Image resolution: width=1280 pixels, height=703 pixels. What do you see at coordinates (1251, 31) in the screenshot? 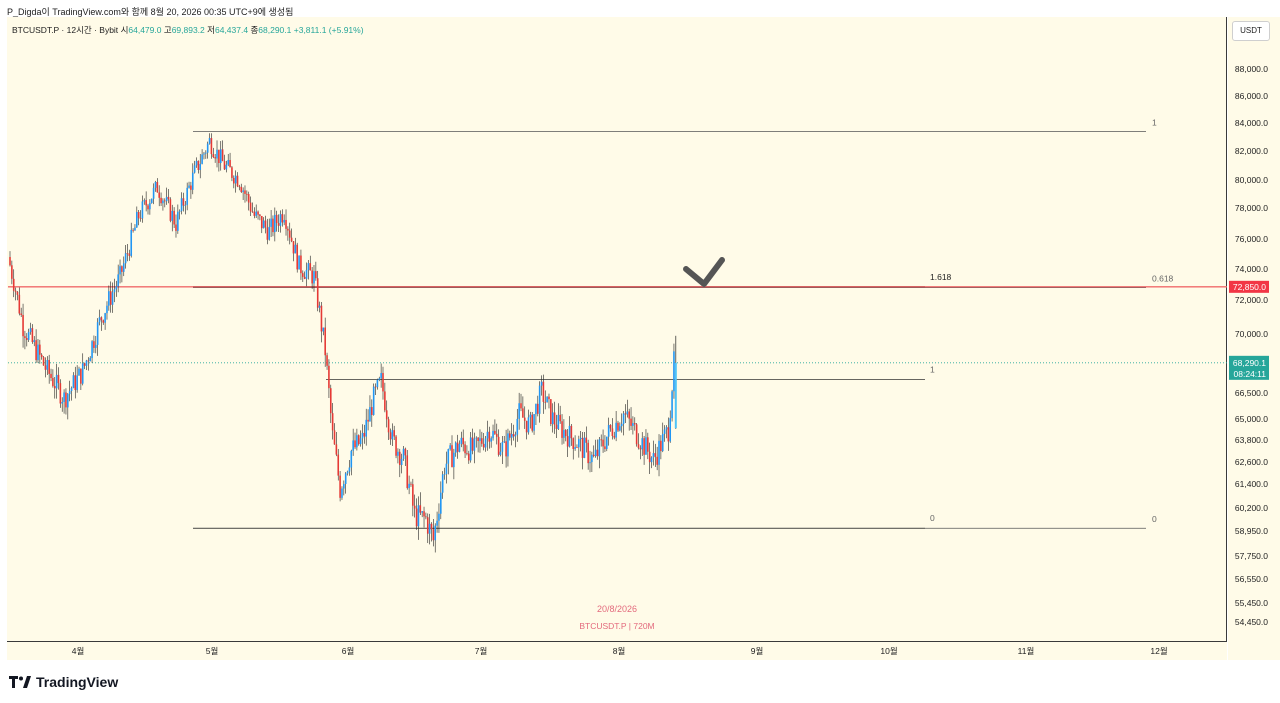
I see `currency-selector: USDT` at bounding box center [1251, 31].